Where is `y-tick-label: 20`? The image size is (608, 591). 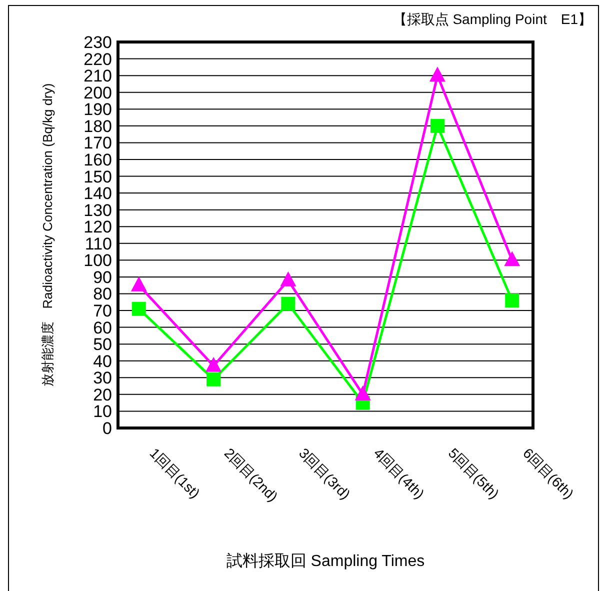 y-tick-label: 20 is located at coordinates (102, 394).